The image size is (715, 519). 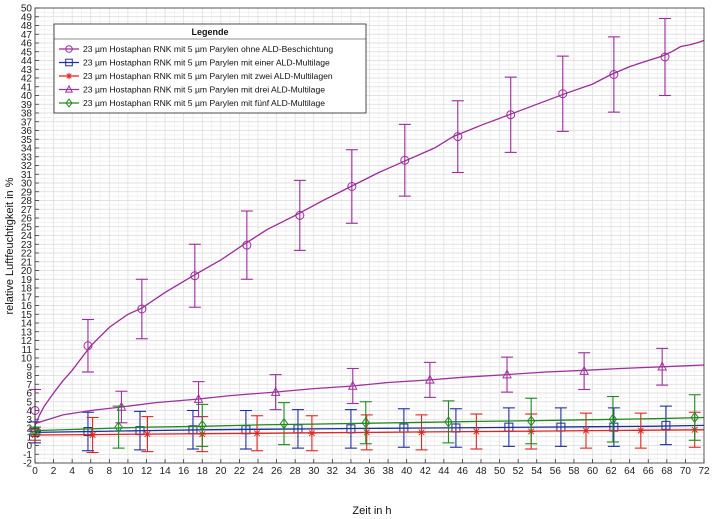 What do you see at coordinates (29, 437) in the screenshot?
I see `y-tick-label: 1` at bounding box center [29, 437].